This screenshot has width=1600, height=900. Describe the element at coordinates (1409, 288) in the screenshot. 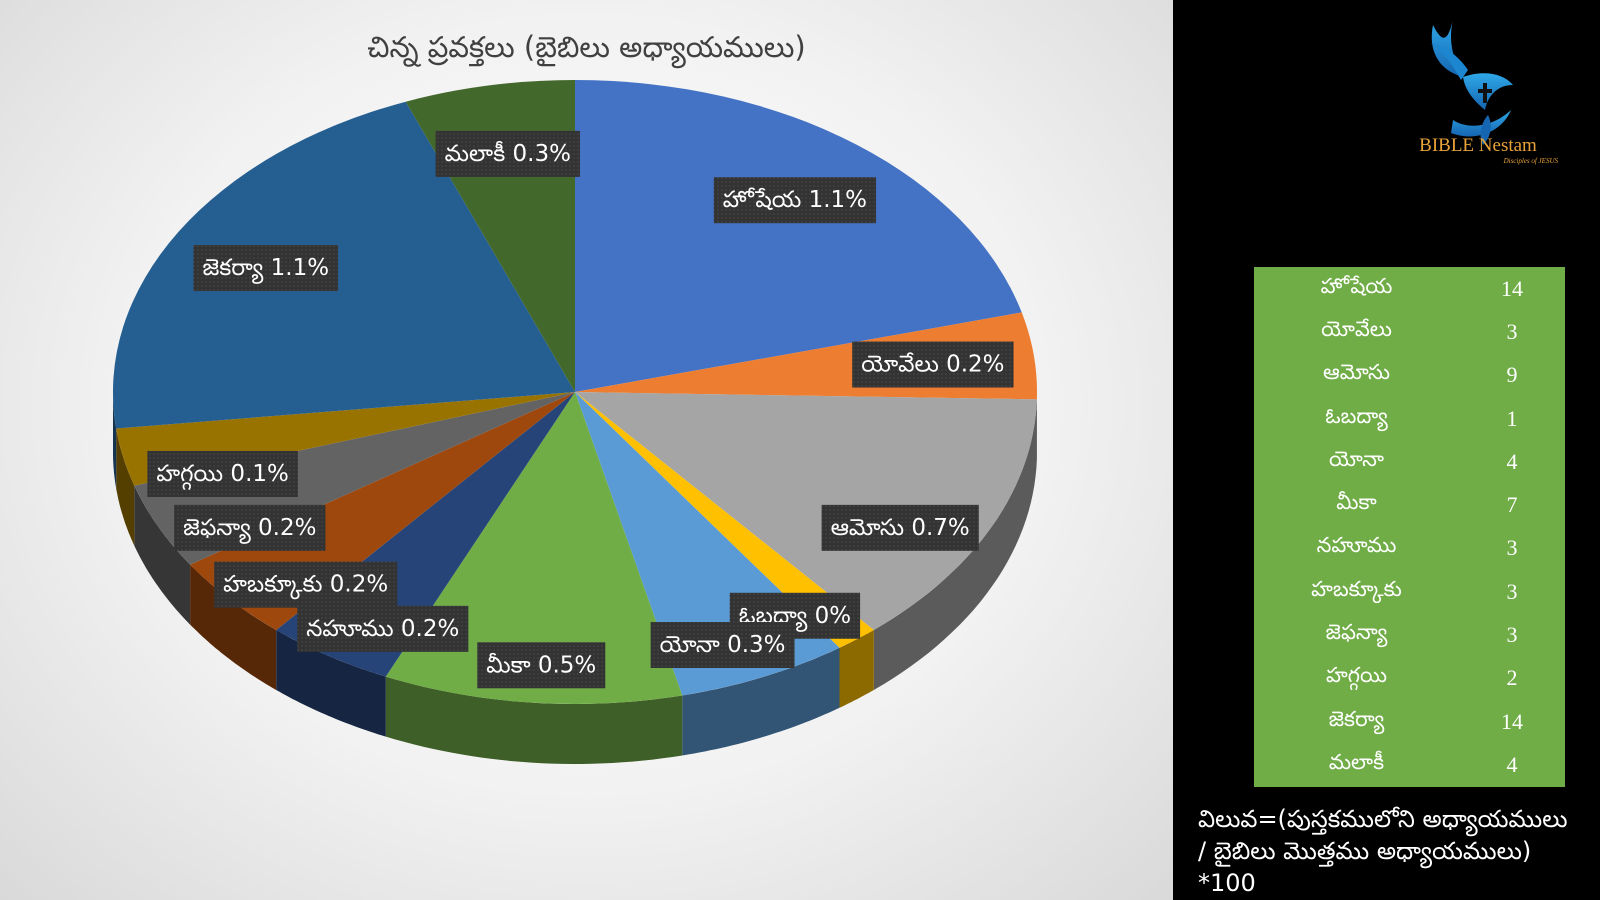

I see `table-row: హోషేయ 14` at that location.